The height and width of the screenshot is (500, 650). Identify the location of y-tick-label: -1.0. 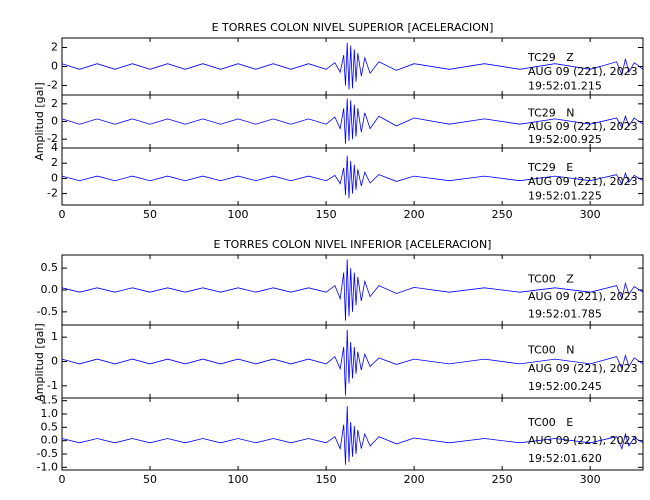
(47, 466).